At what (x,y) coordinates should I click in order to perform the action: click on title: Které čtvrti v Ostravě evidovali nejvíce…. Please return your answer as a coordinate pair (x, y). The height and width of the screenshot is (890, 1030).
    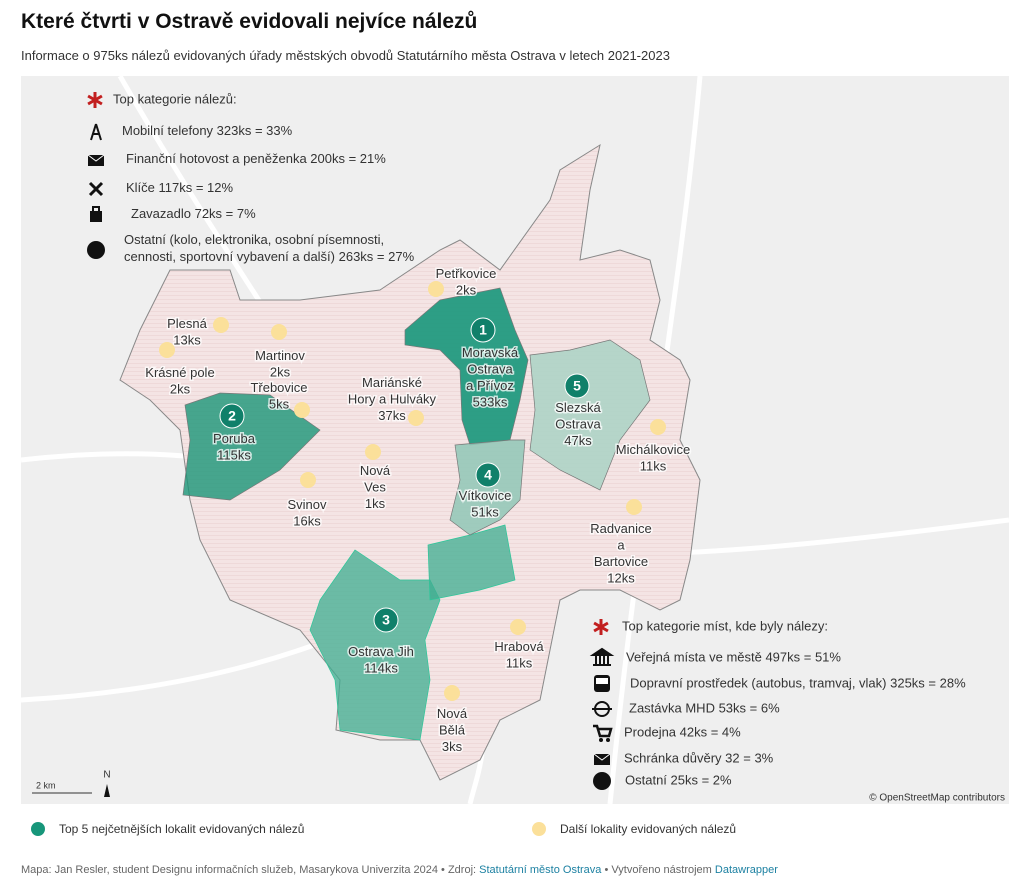
    Looking at the image, I should click on (249, 21).